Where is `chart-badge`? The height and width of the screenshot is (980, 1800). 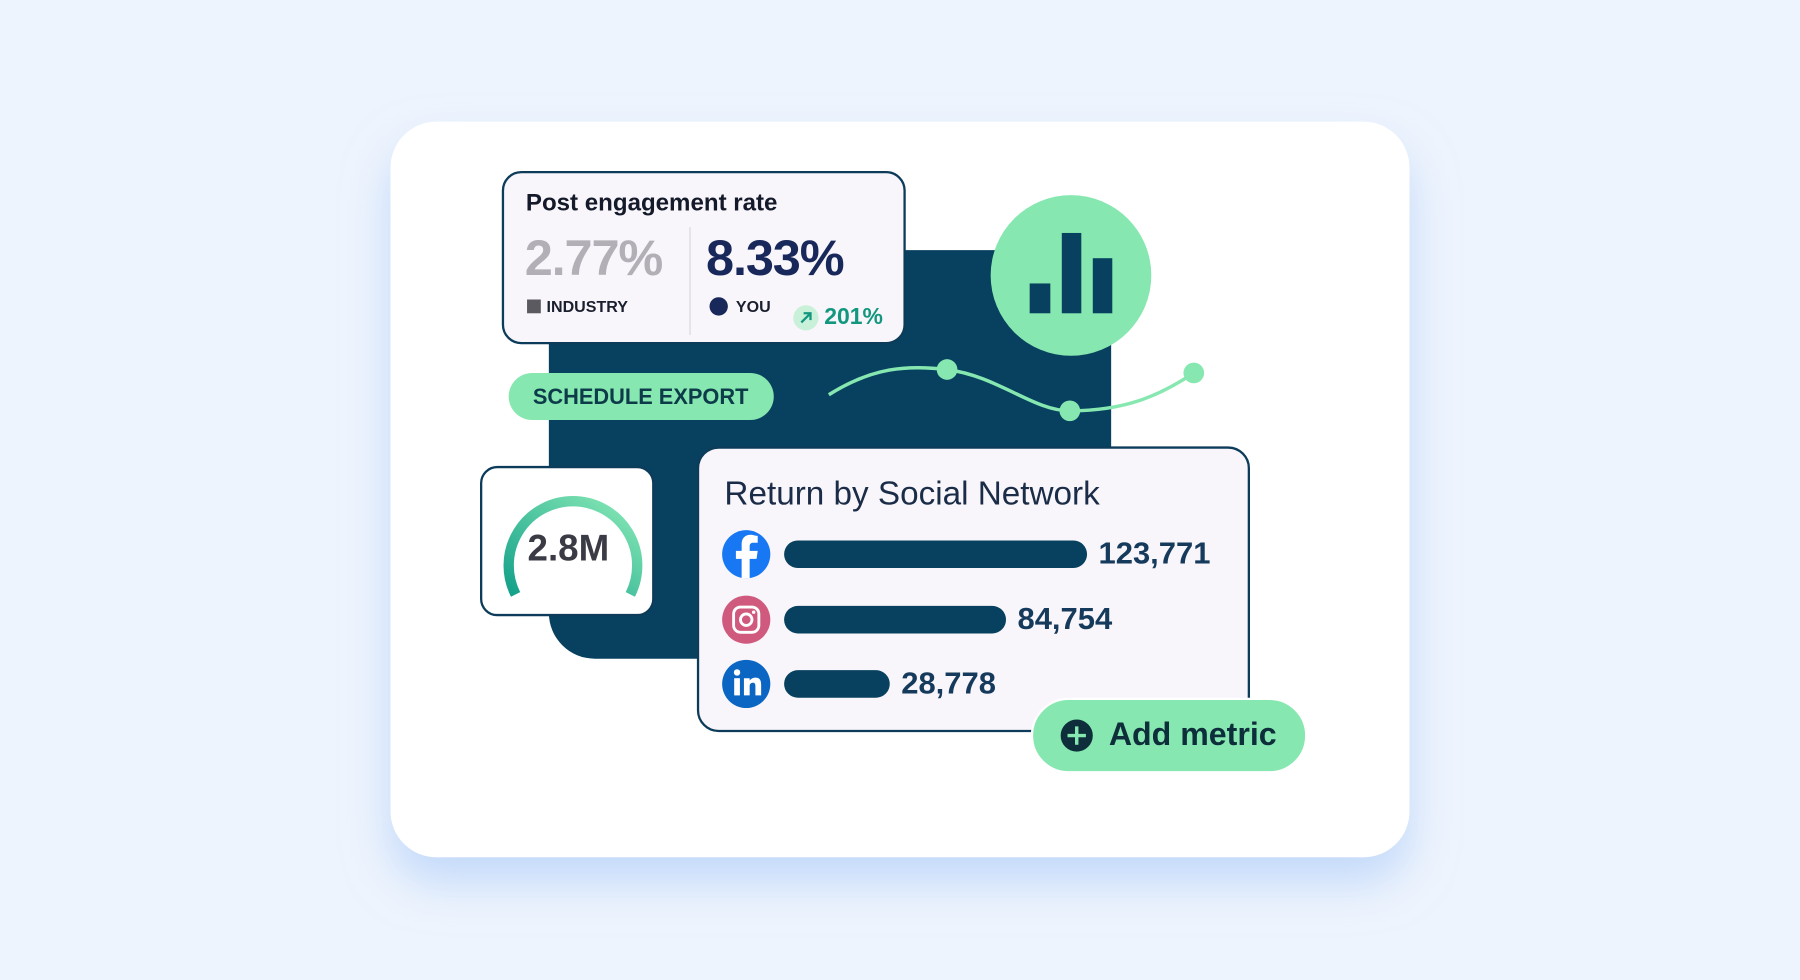 chart-badge is located at coordinates (1071, 275).